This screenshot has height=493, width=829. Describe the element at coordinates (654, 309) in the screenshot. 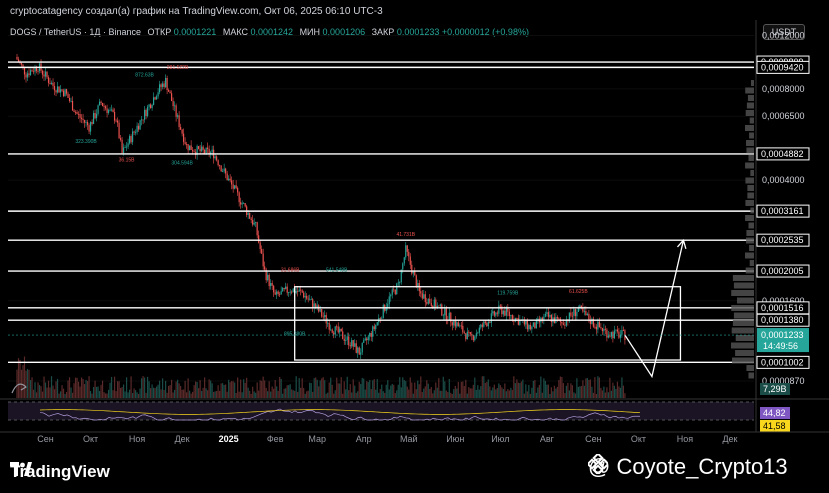

I see `projection-path` at that location.